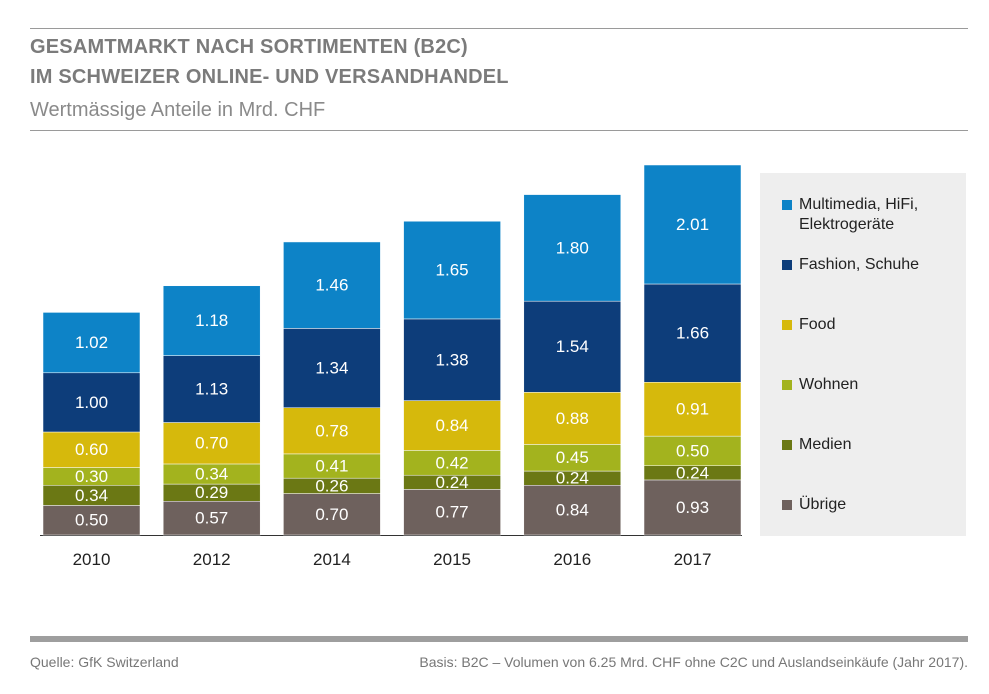 The image size is (989, 694). I want to click on bar-food-2015, so click(452, 425).